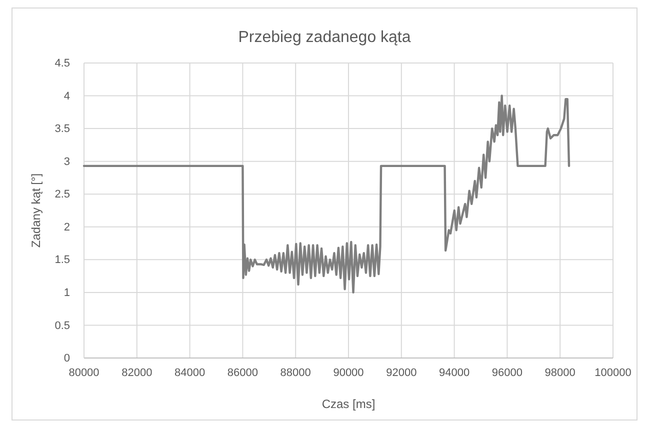 The height and width of the screenshot is (428, 649). What do you see at coordinates (62, 260) in the screenshot?
I see `y-tick-label: 1.5` at bounding box center [62, 260].